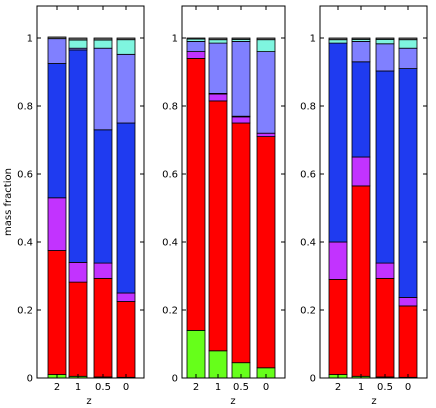  I want to click on x-axis-label-panel-1: z, so click(88, 401).